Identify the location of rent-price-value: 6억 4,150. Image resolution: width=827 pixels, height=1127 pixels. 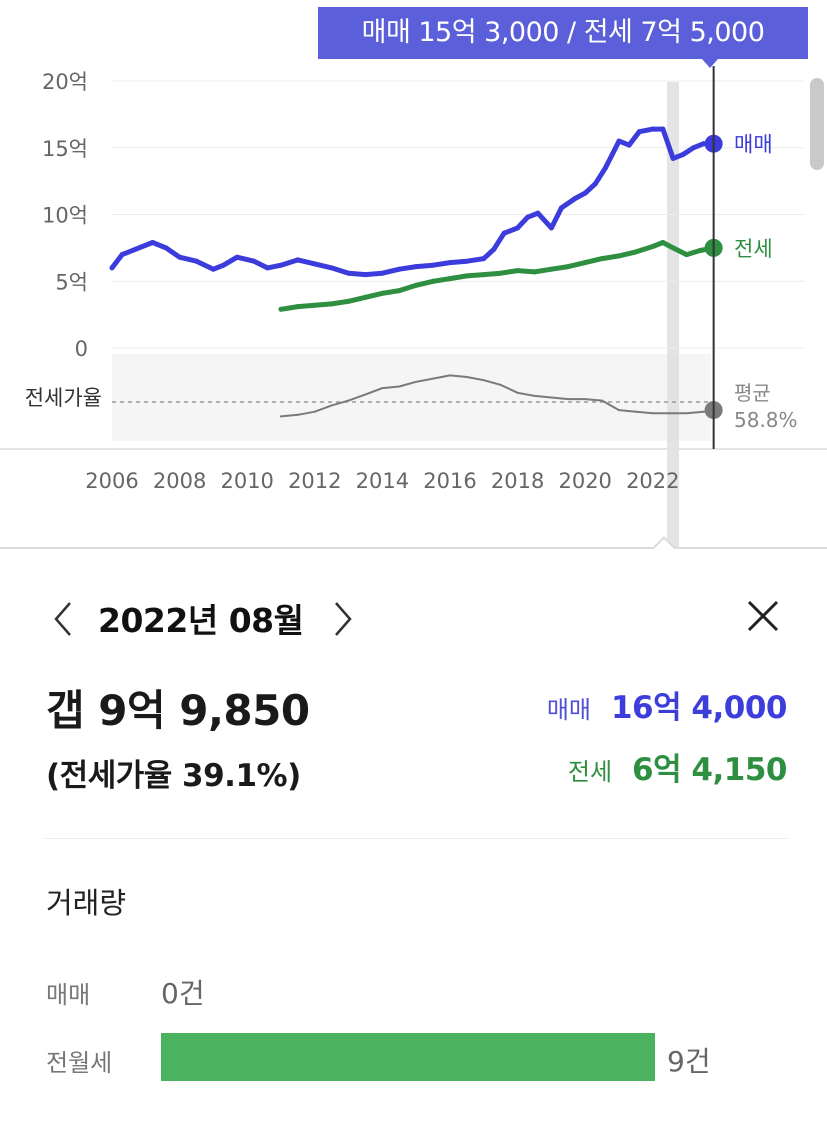
(709, 770).